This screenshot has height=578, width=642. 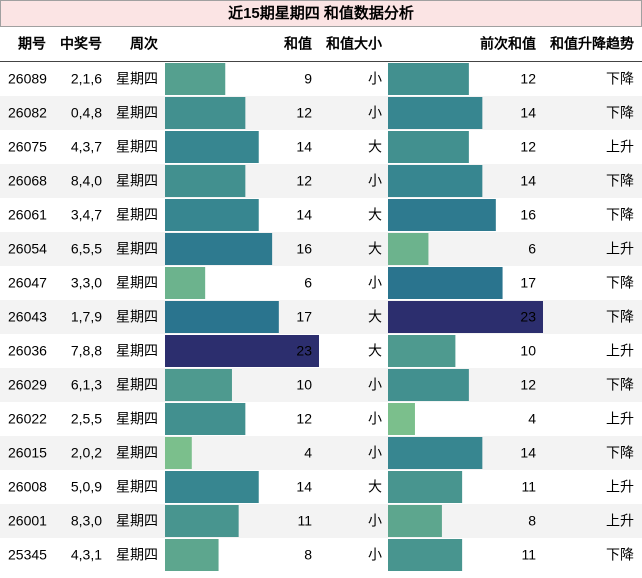 I want to click on cell-text: 9, so click(x=308, y=79).